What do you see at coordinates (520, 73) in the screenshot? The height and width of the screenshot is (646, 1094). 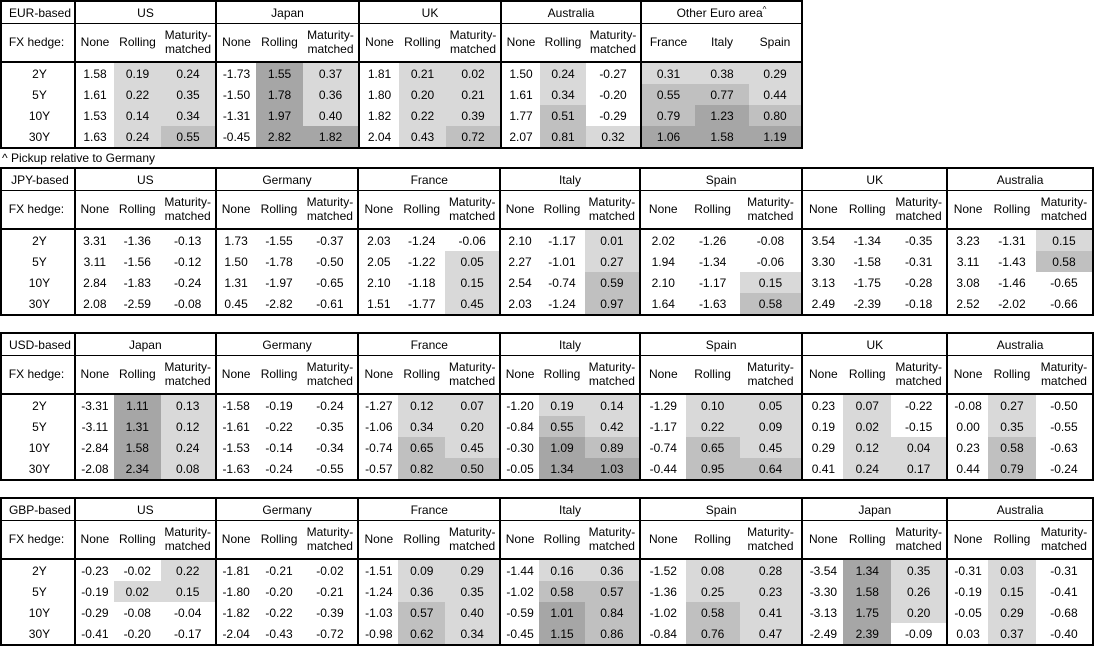 I see `data-cell: 1.50` at bounding box center [520, 73].